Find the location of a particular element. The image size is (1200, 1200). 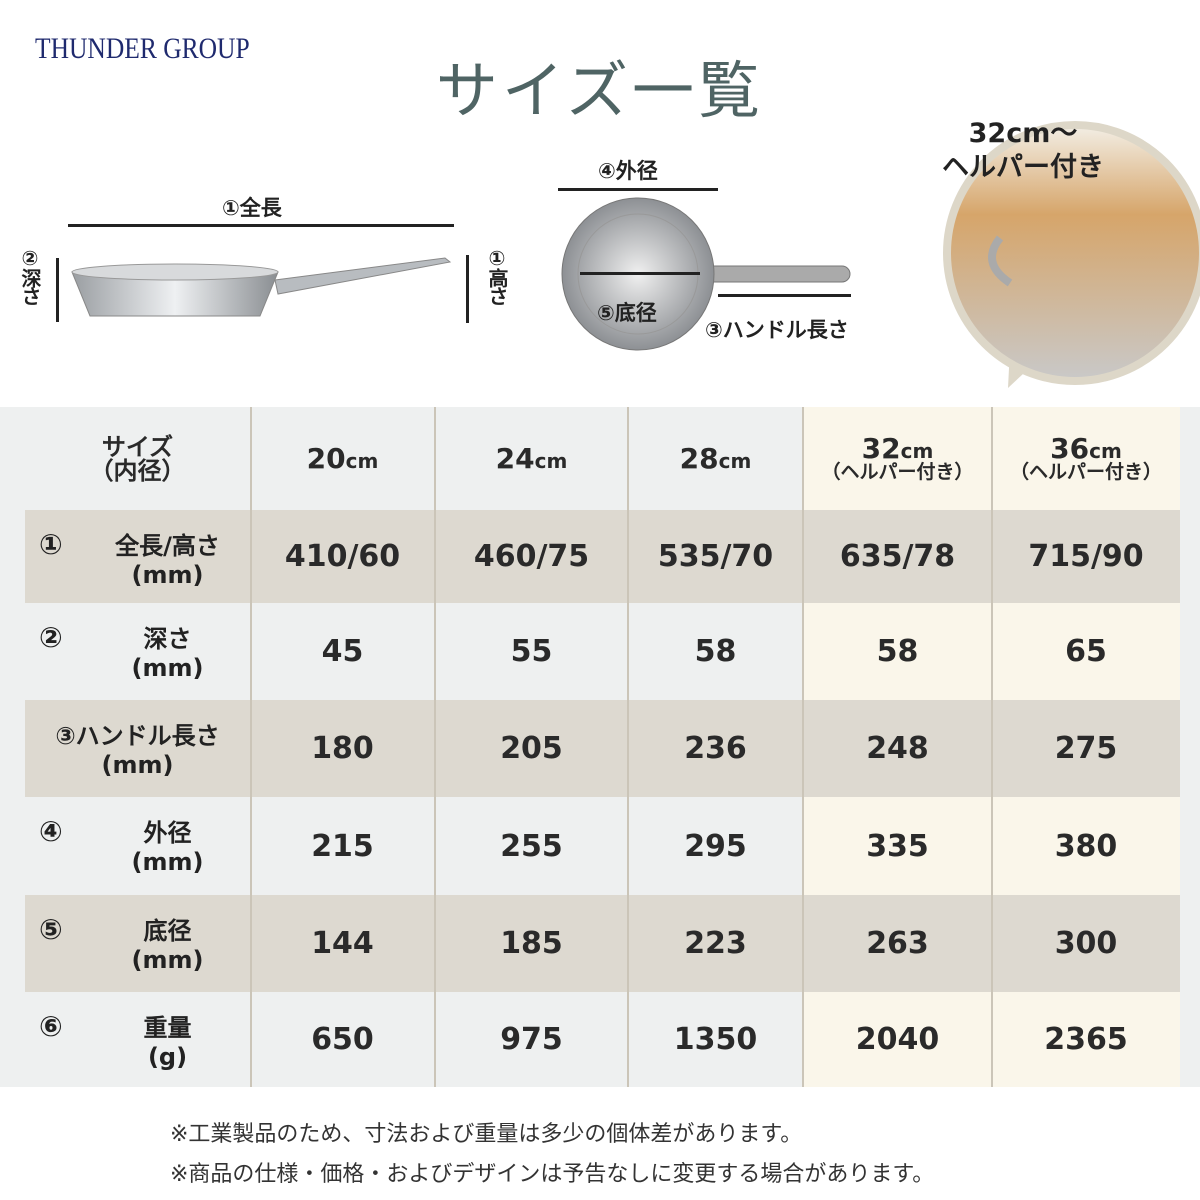

row-name: 外径 (mm) is located at coordinates (167, 847).